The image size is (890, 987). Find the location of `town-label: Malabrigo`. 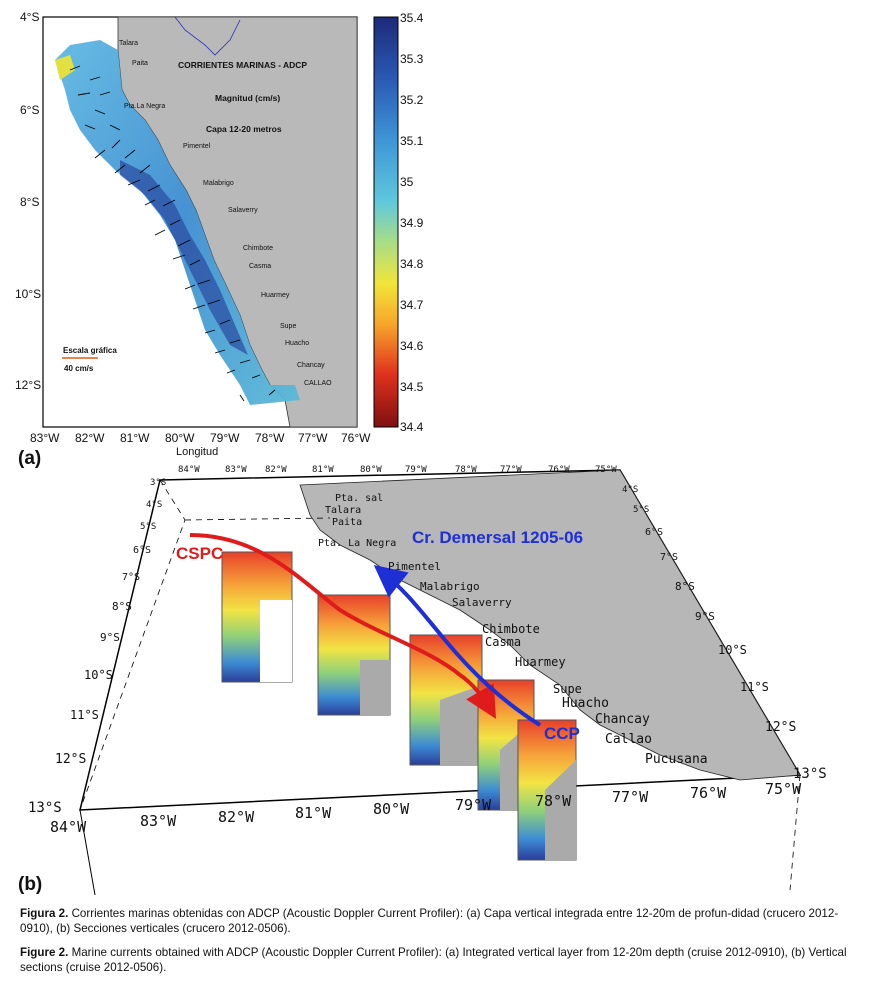

town-label: Malabrigo is located at coordinates (450, 586).